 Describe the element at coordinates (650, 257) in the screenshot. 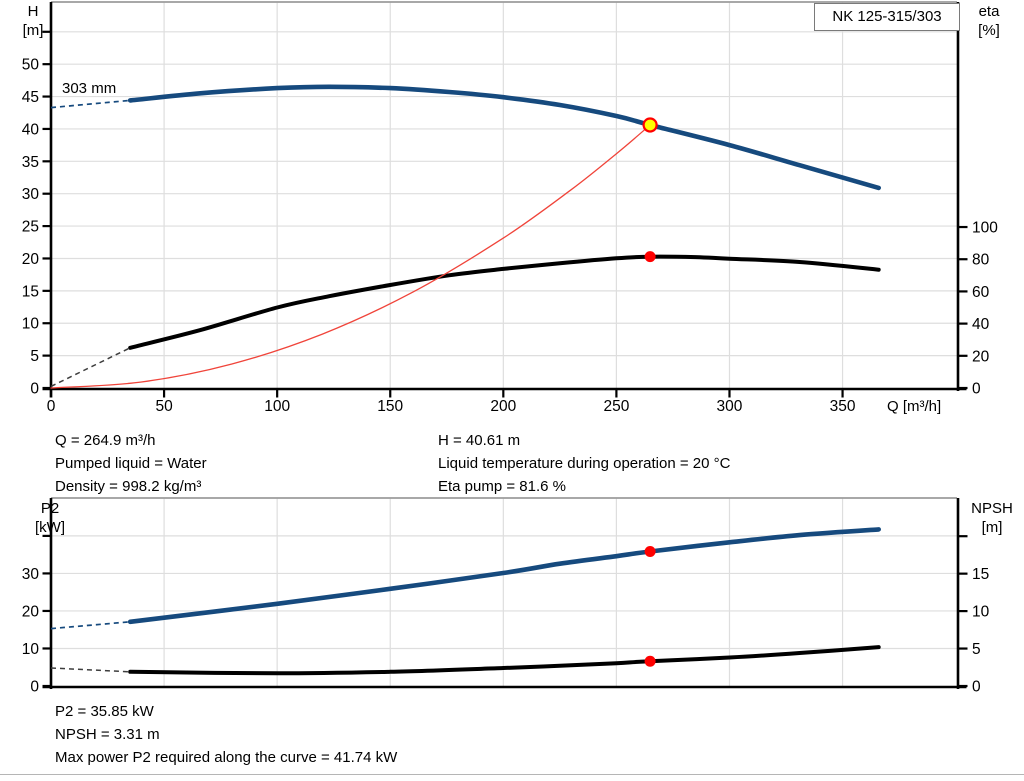

I see `marker-eta-point` at that location.